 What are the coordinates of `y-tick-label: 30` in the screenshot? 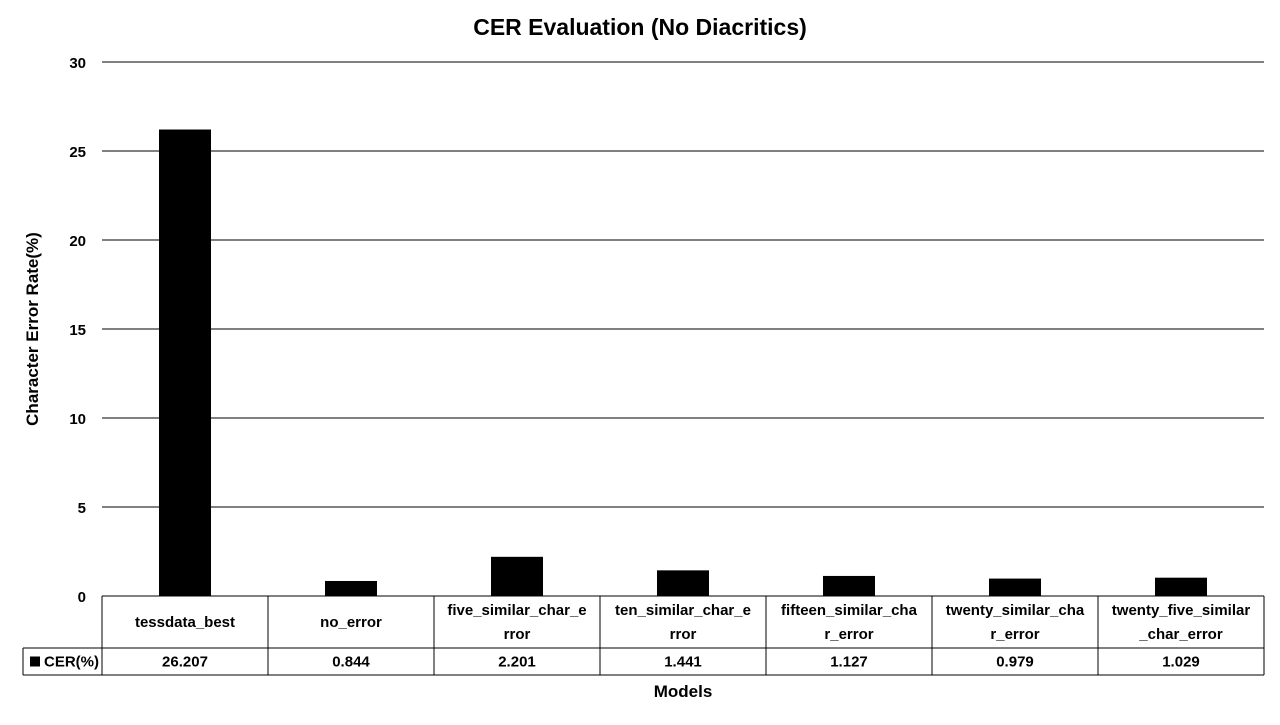 It's located at (77, 63).